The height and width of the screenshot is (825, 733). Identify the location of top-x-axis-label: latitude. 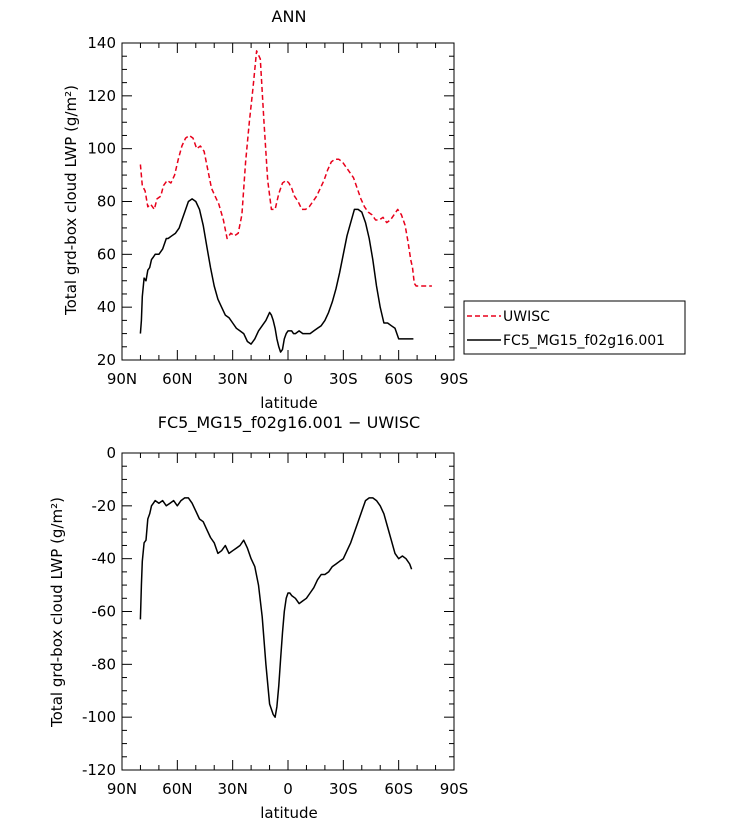
(289, 403).